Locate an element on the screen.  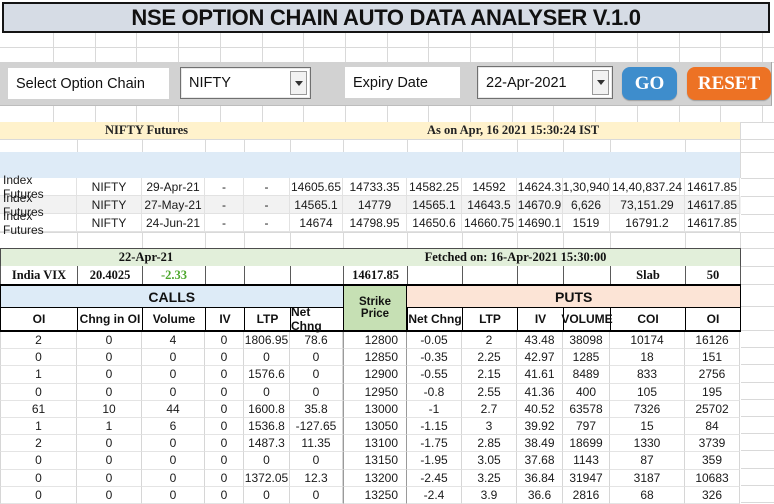
chevron-down-icon is located at coordinates (298, 83).